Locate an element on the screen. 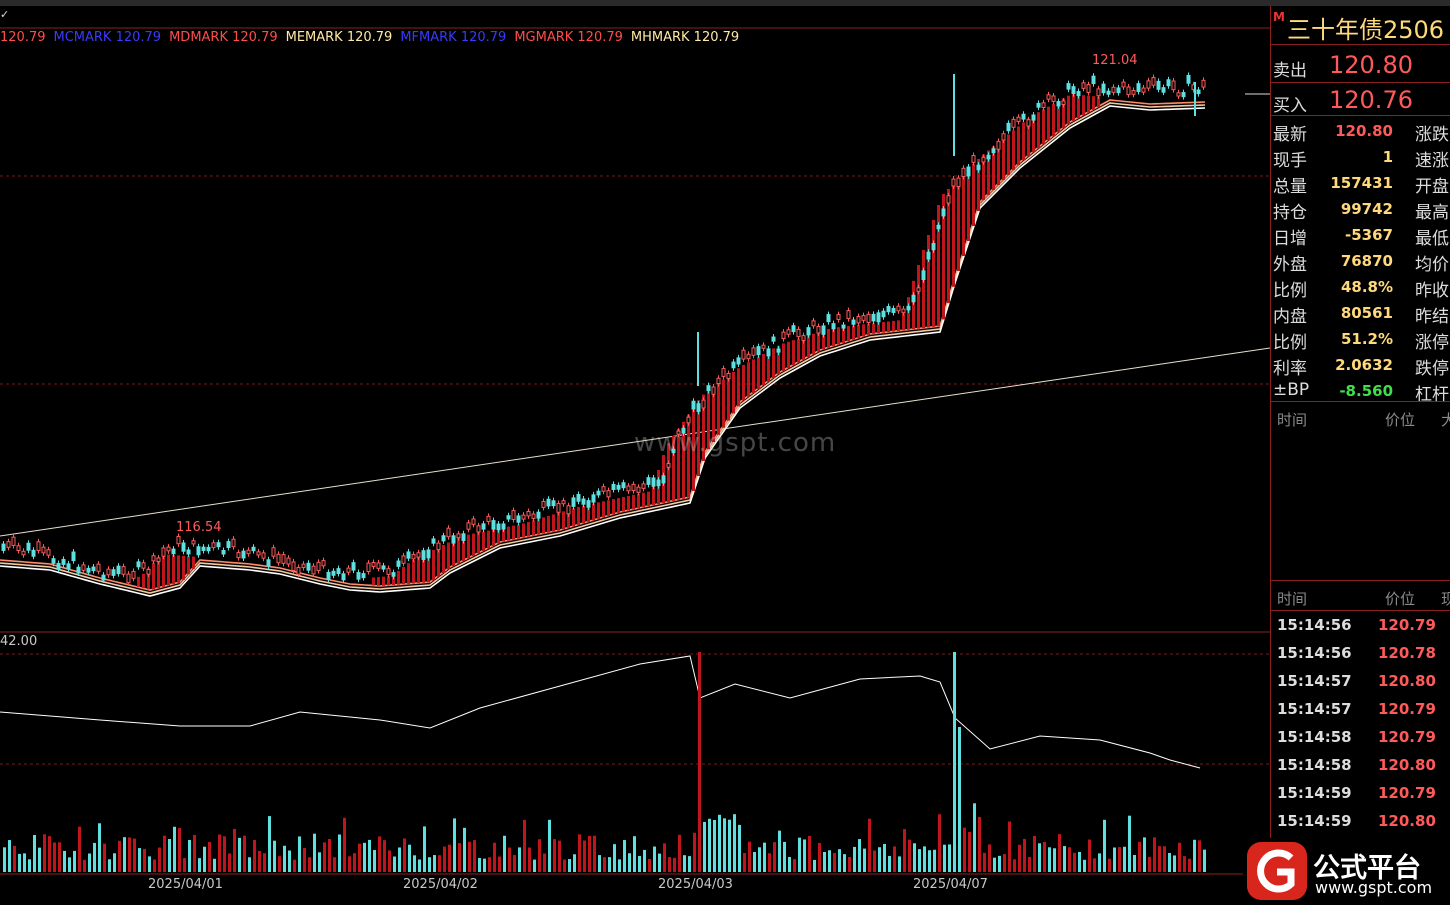 This screenshot has height=905, width=1450. collapse-chevron-icon: ✓ is located at coordinates (5, 14).